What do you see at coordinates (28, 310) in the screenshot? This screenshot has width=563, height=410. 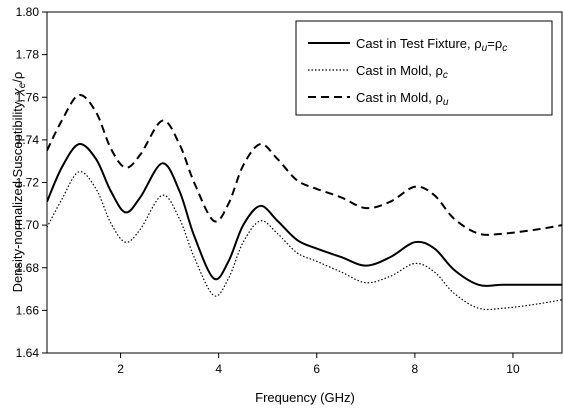 I see `y-tick-label: 1.66` at bounding box center [28, 310].